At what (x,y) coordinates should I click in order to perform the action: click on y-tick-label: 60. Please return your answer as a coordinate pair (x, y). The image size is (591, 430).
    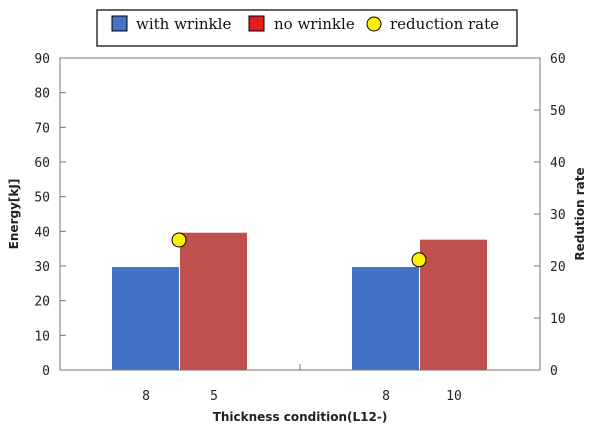
    Looking at the image, I should click on (42, 163).